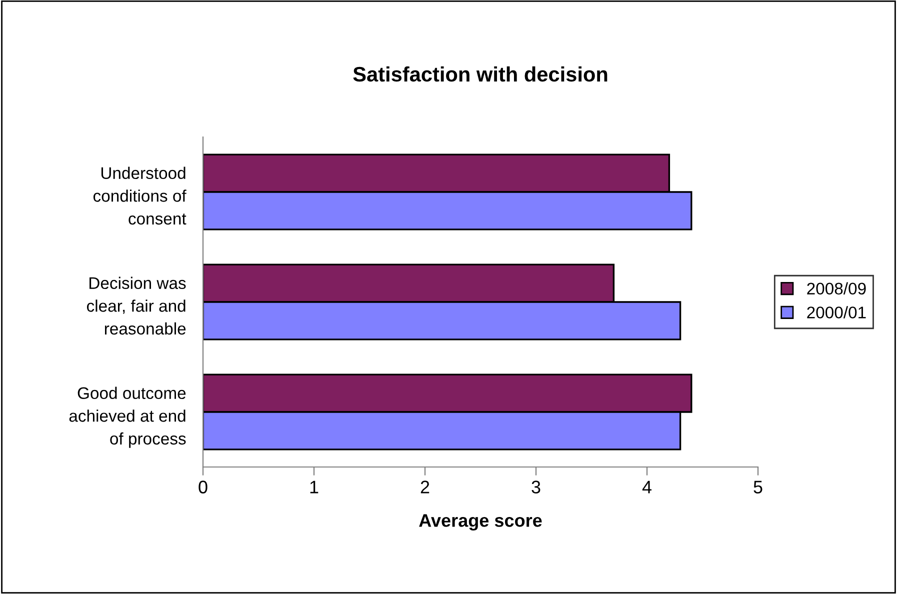 This screenshot has width=897, height=594. I want to click on x-tick-label: 0, so click(203, 487).